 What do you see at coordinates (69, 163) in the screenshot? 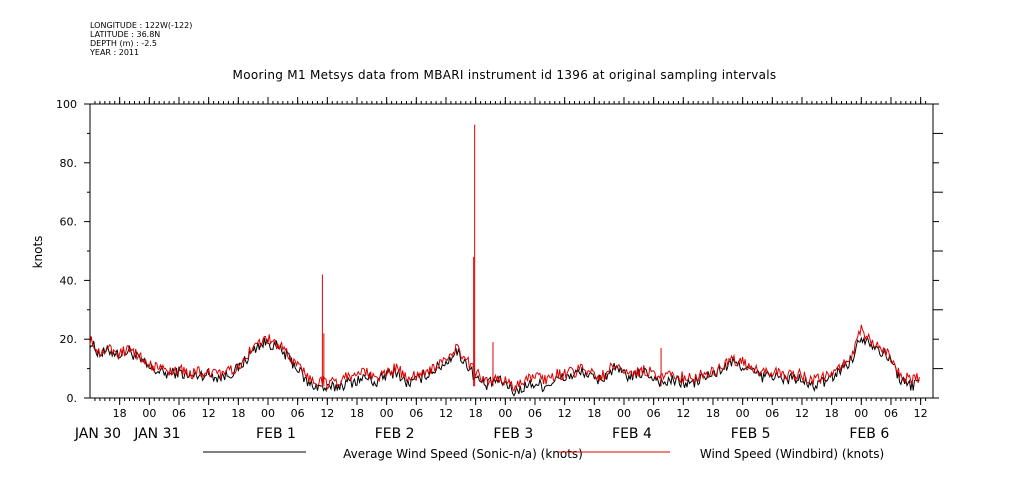
I see `y-tick-label: 80.` at bounding box center [69, 163].